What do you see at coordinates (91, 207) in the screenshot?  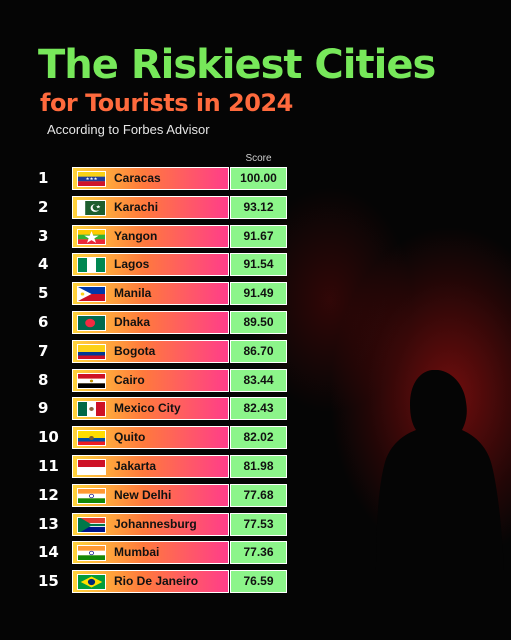 I see `pakistan-flag` at bounding box center [91, 207].